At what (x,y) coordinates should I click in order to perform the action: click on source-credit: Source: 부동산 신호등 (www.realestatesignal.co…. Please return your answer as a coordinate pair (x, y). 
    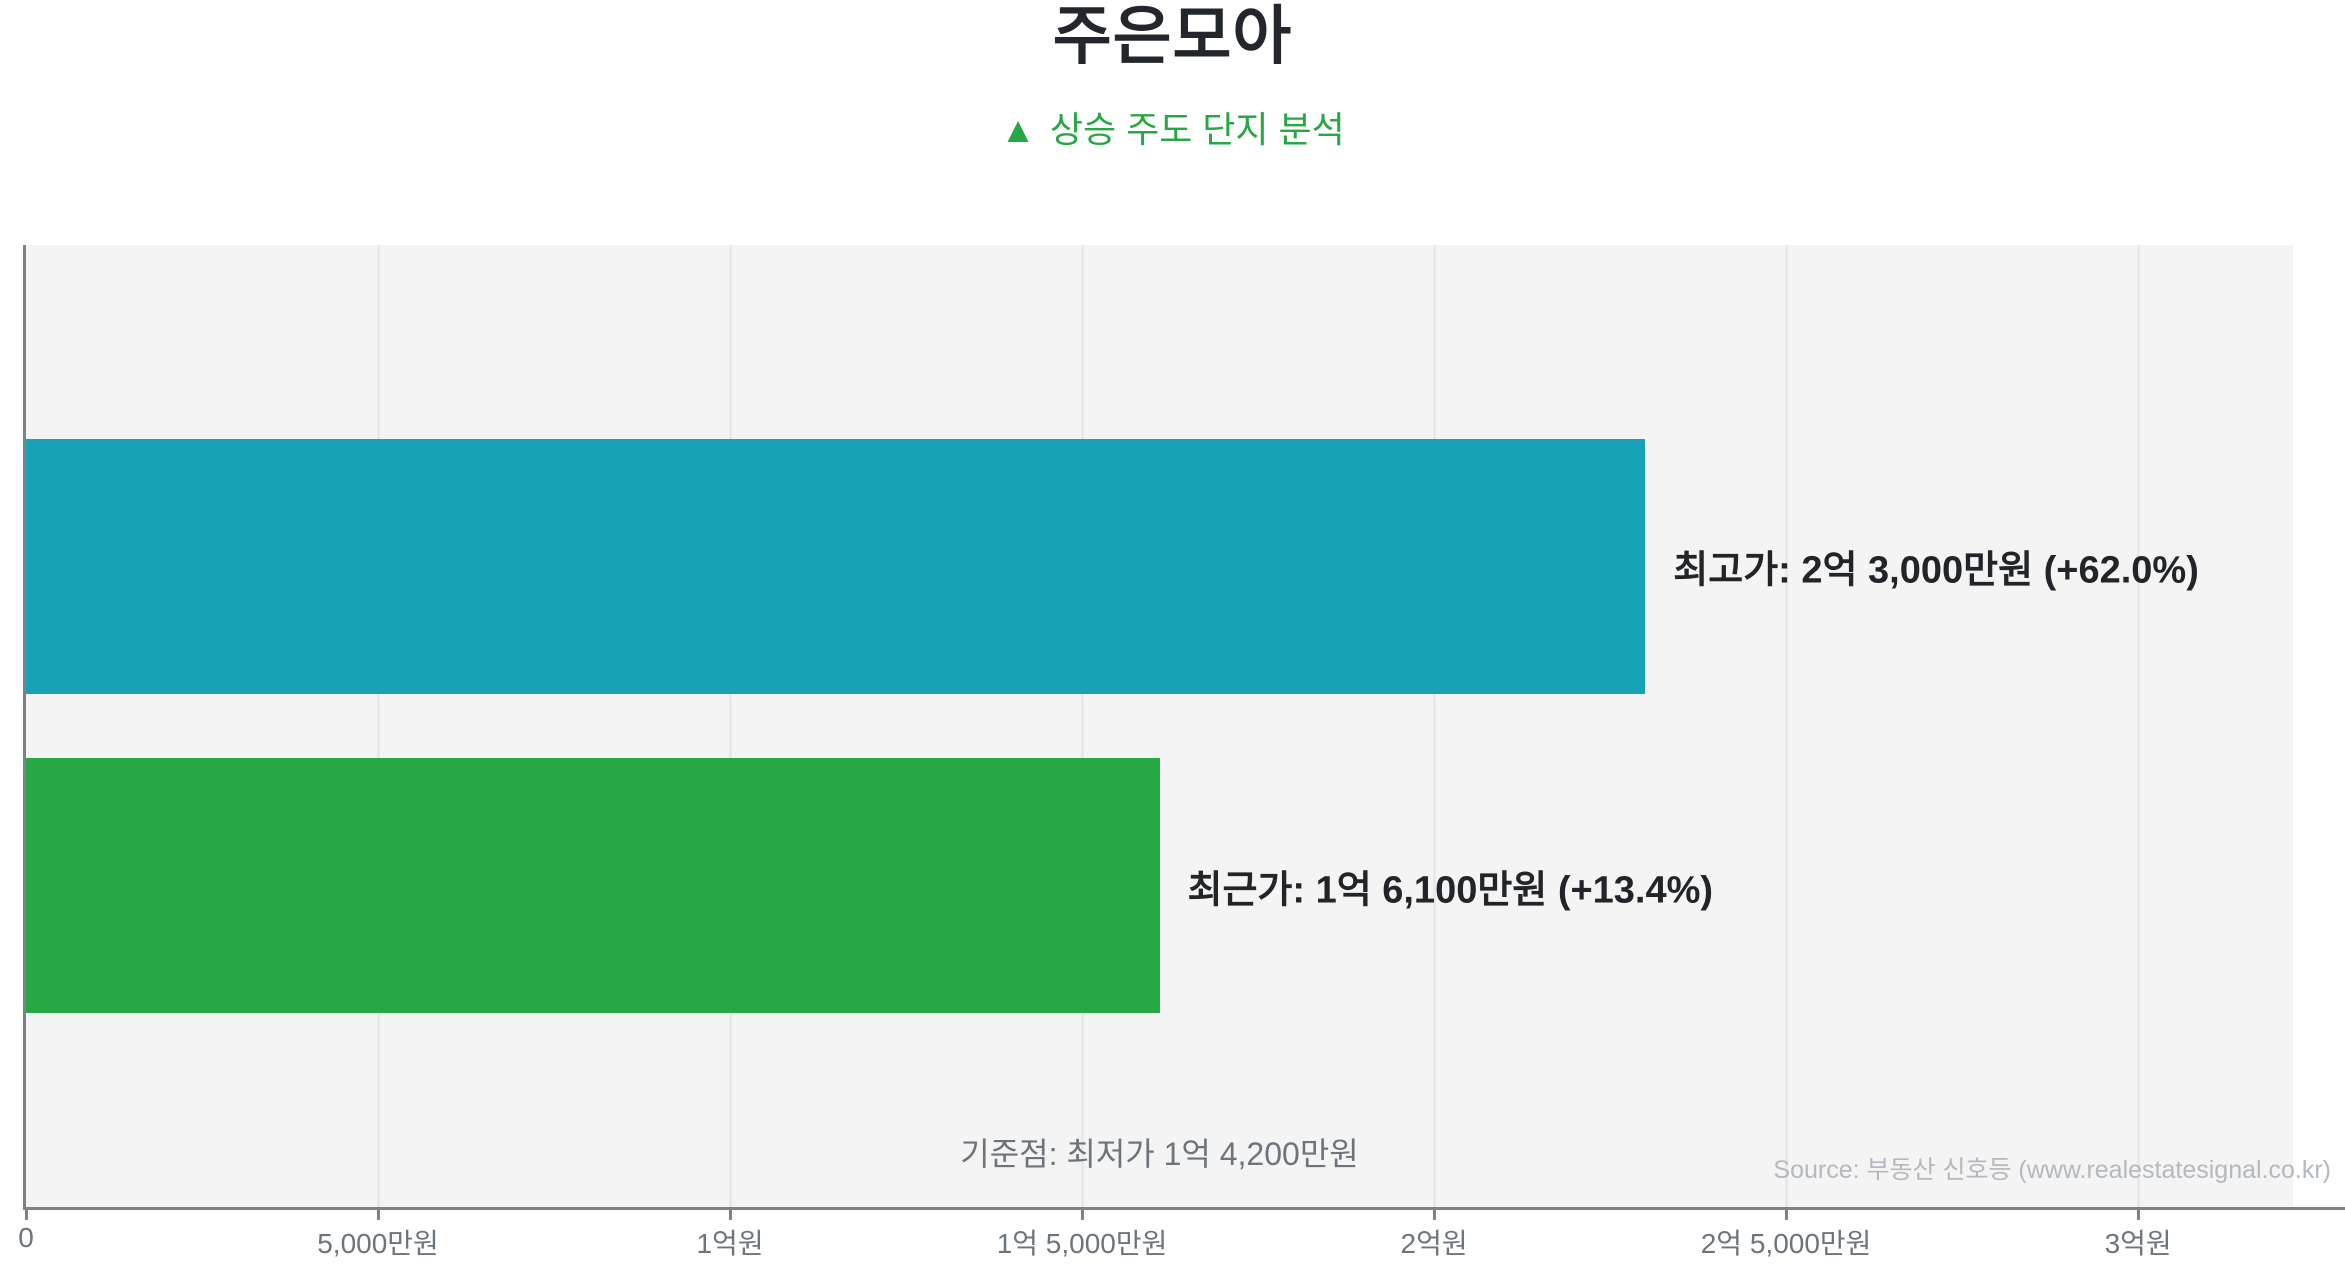
    Looking at the image, I should click on (2052, 1170).